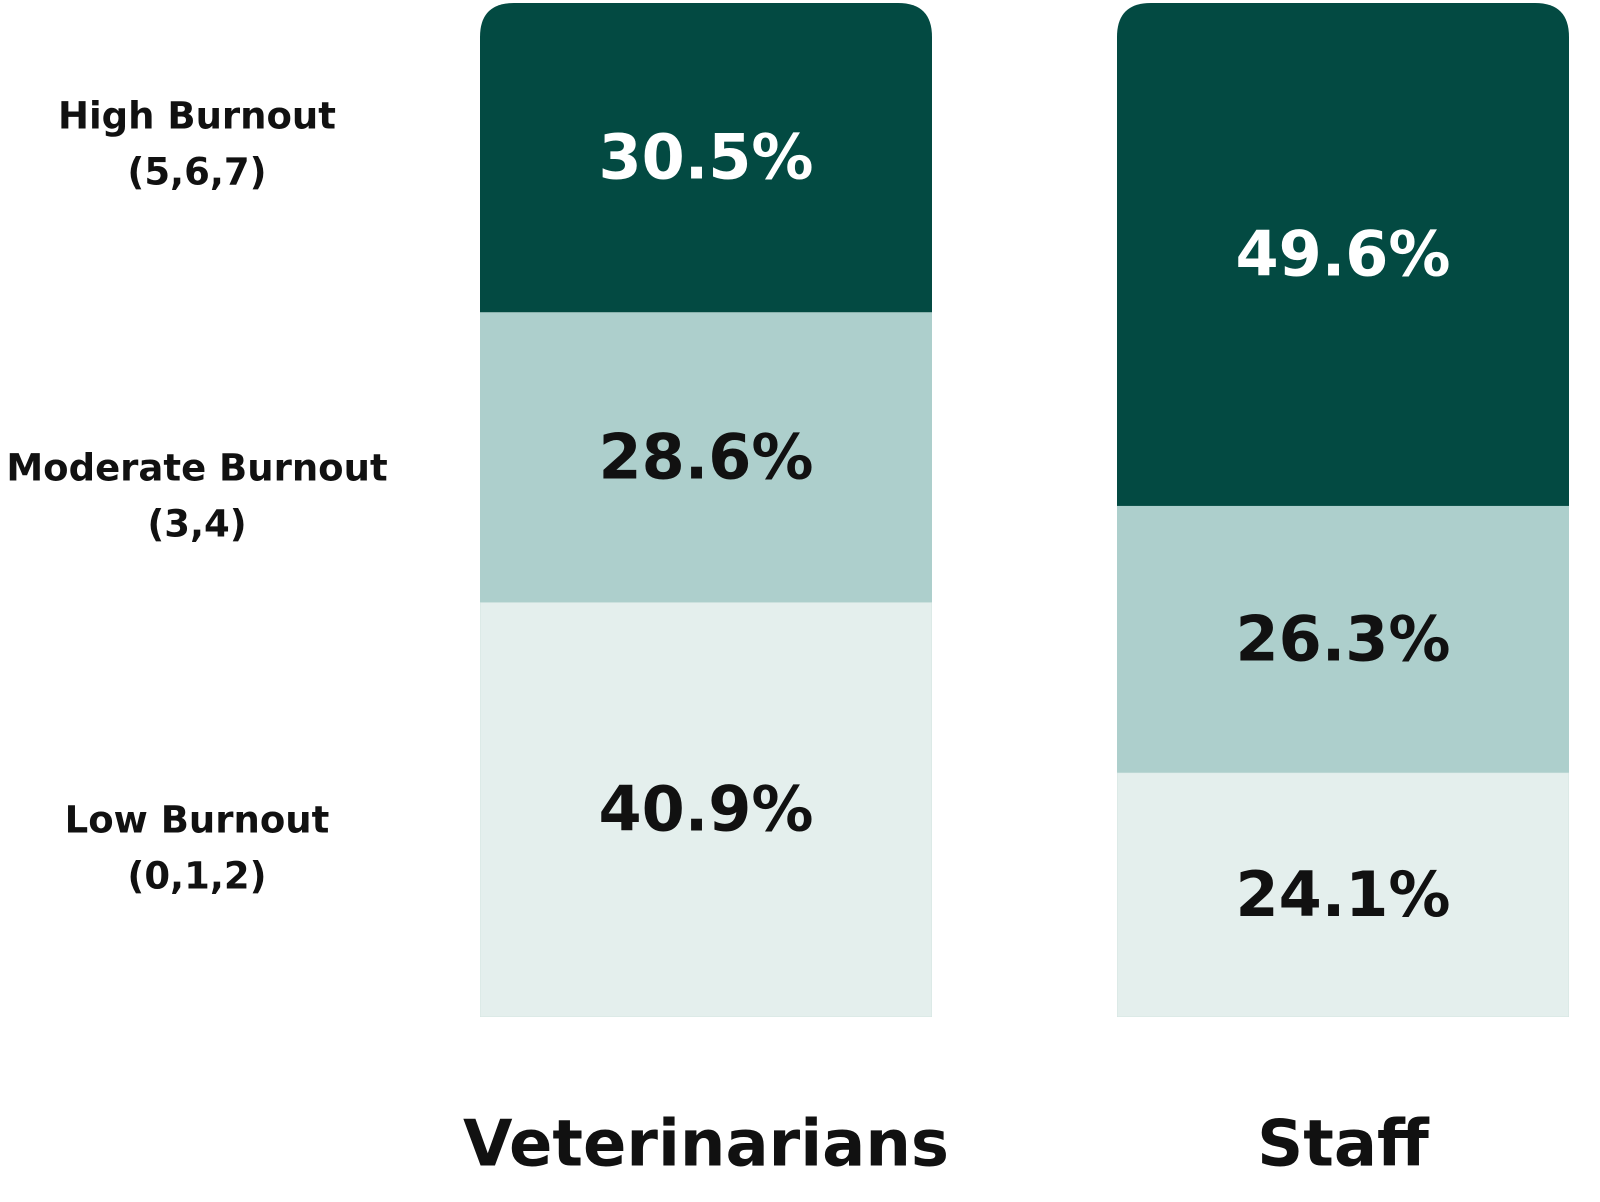  I want to click on data-label-low-staff: 24.1%, so click(1342, 894).